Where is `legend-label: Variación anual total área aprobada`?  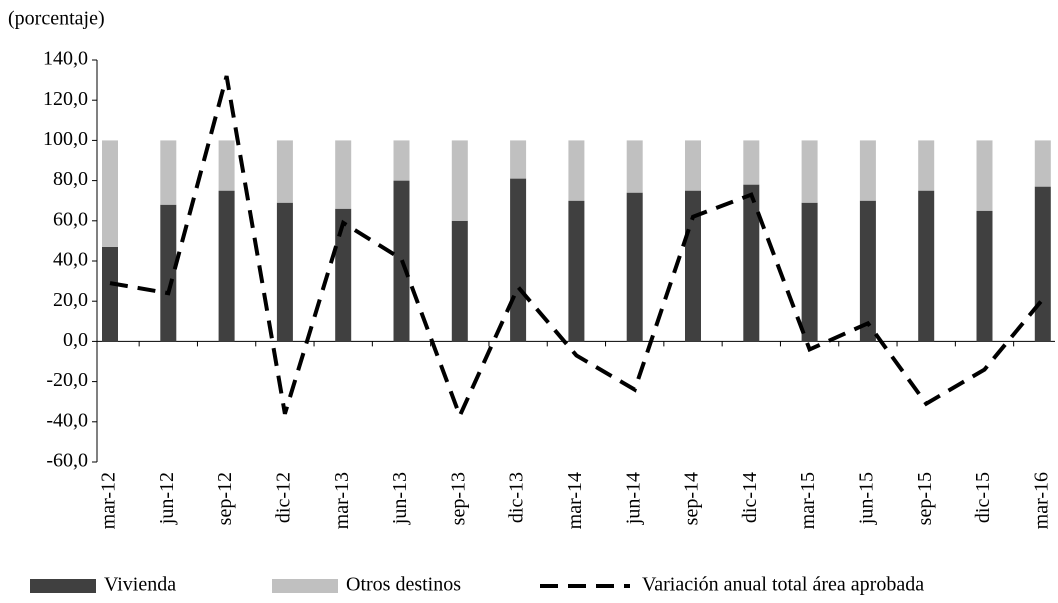 legend-label: Variación anual total área aprobada is located at coordinates (783, 585).